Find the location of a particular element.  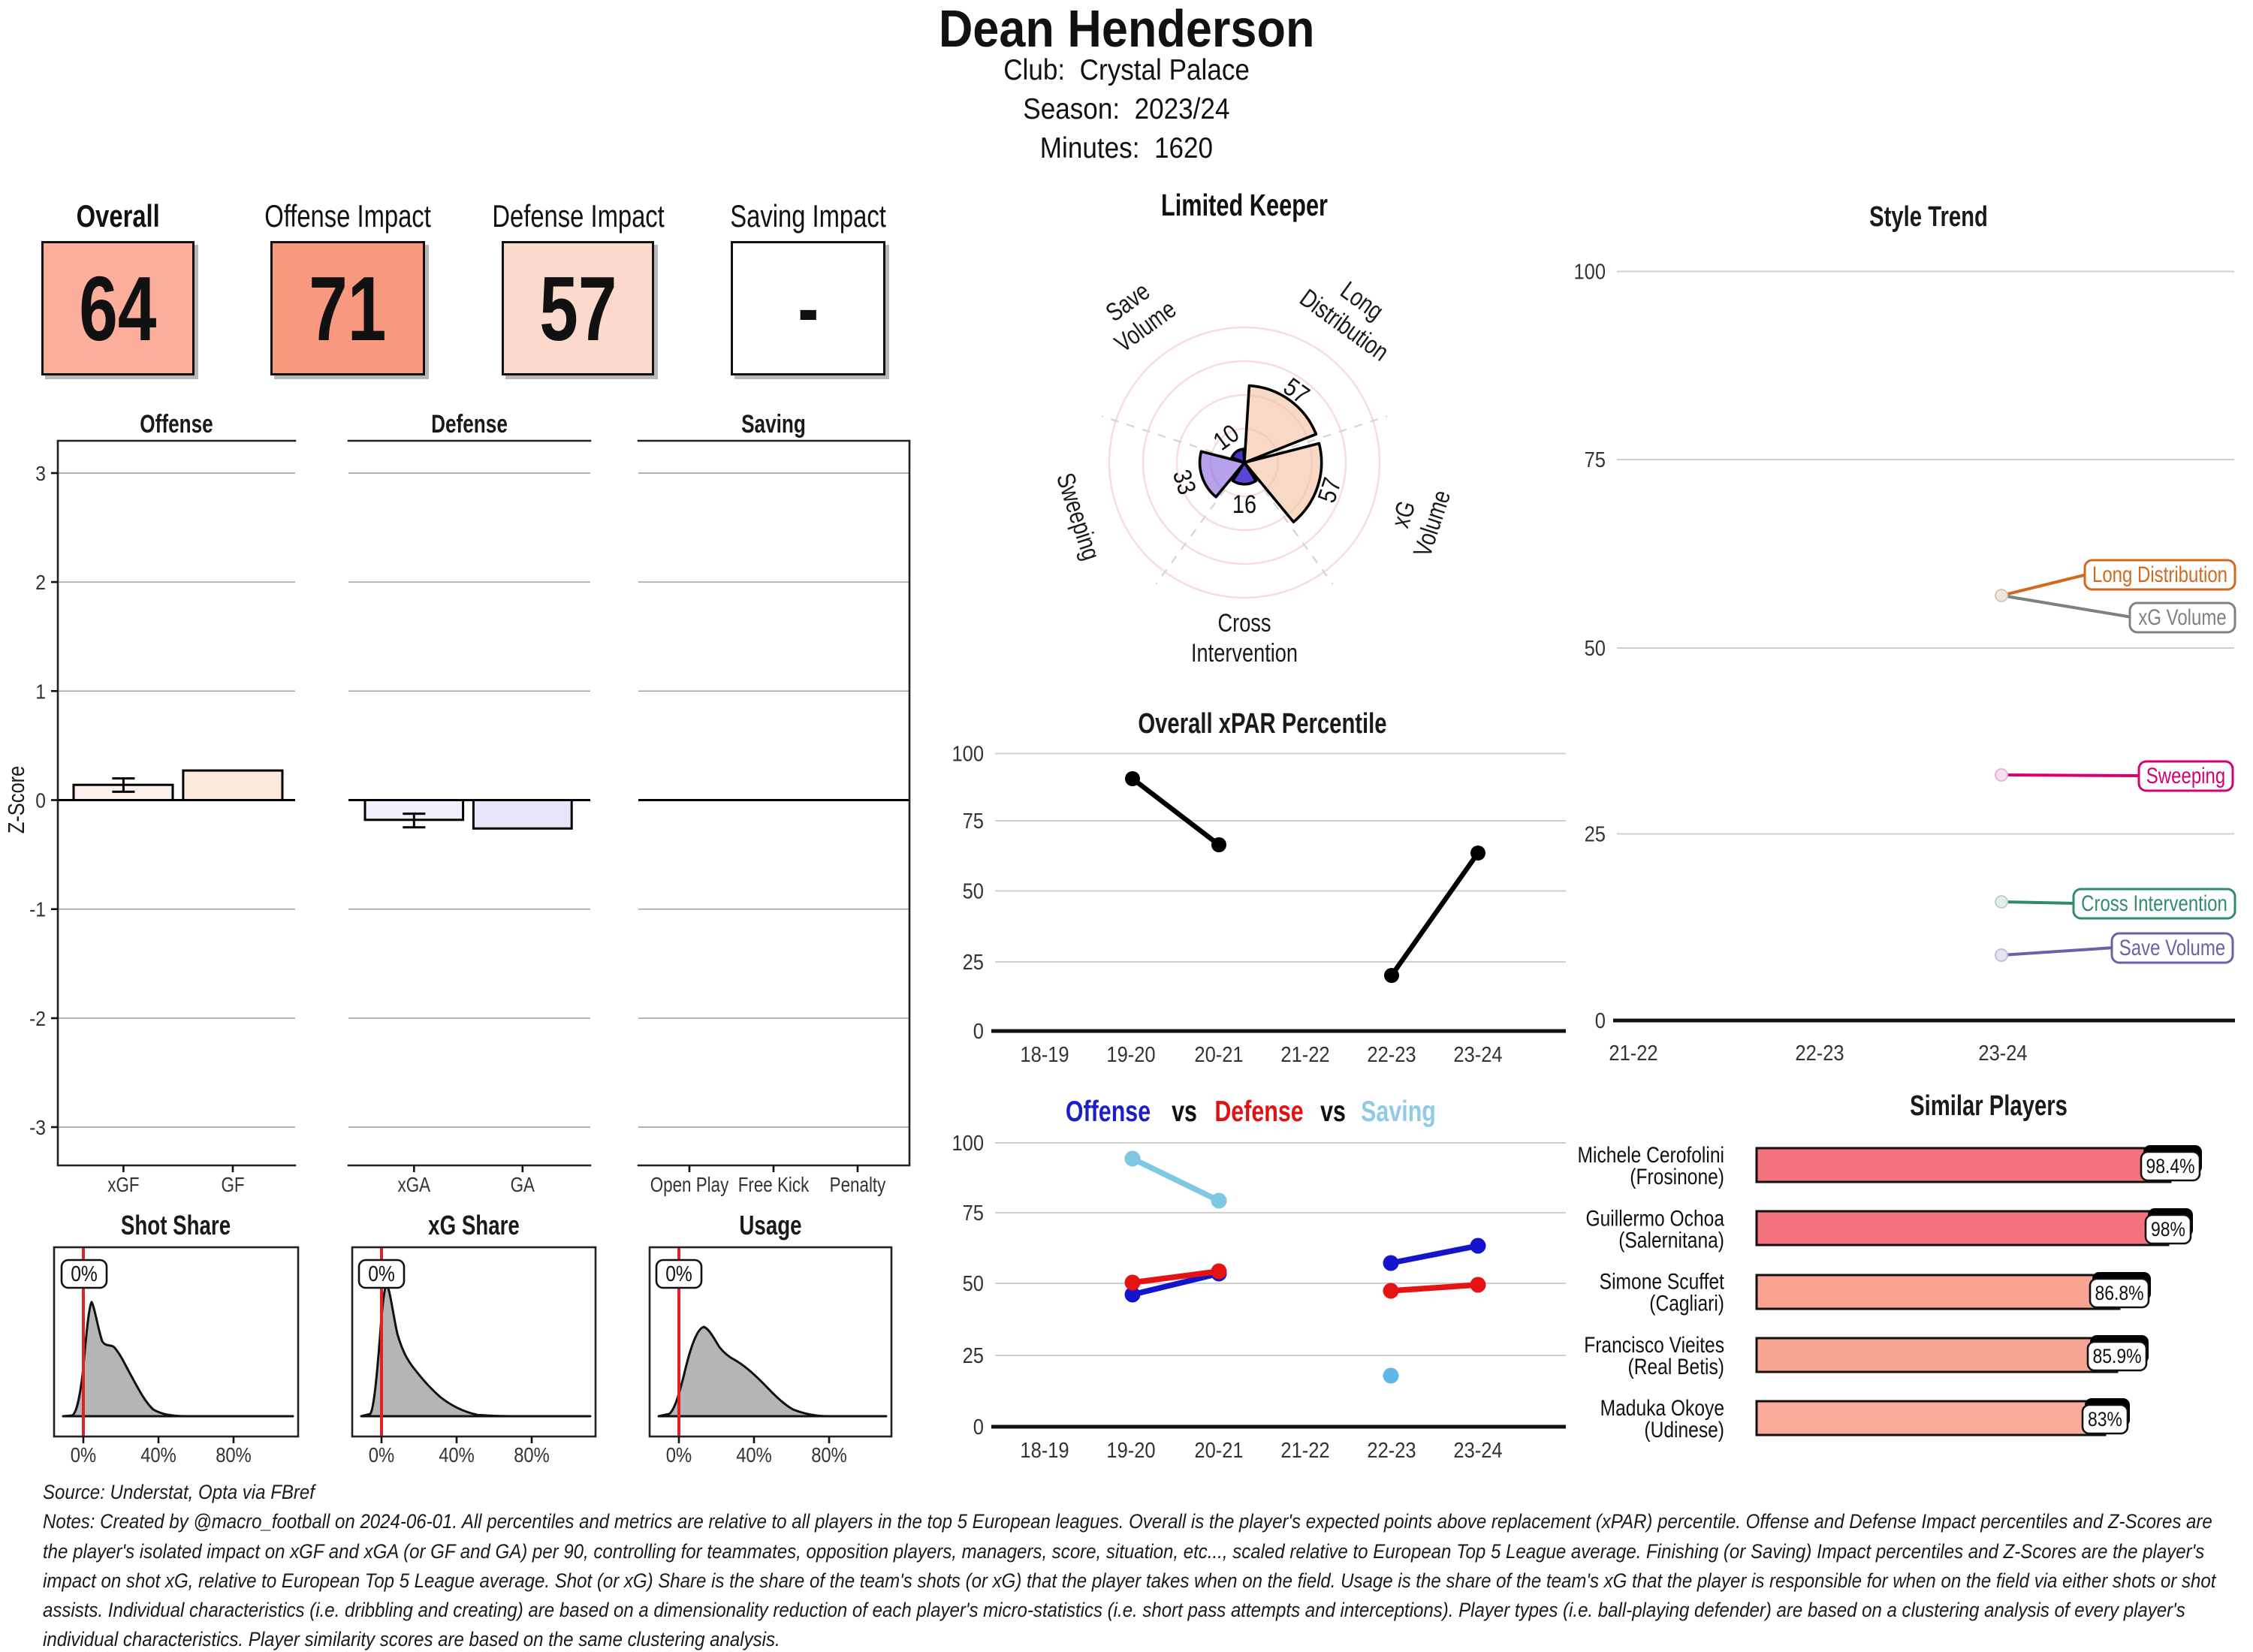

svg-text: 33 is located at coordinates (1184, 482).